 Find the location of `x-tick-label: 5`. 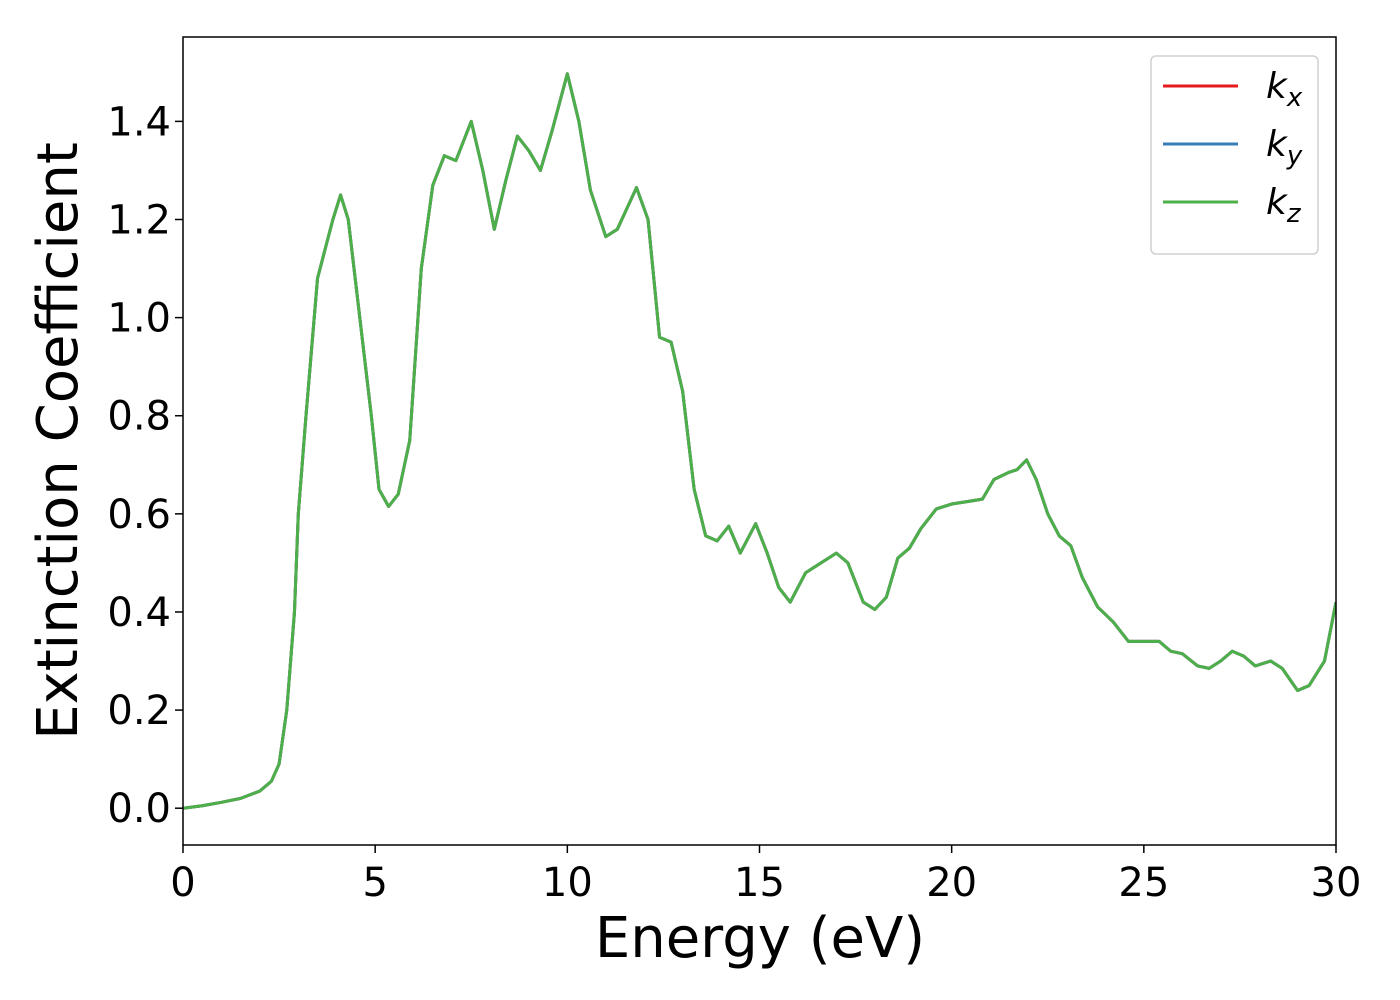

x-tick-label: 5 is located at coordinates (374, 883).